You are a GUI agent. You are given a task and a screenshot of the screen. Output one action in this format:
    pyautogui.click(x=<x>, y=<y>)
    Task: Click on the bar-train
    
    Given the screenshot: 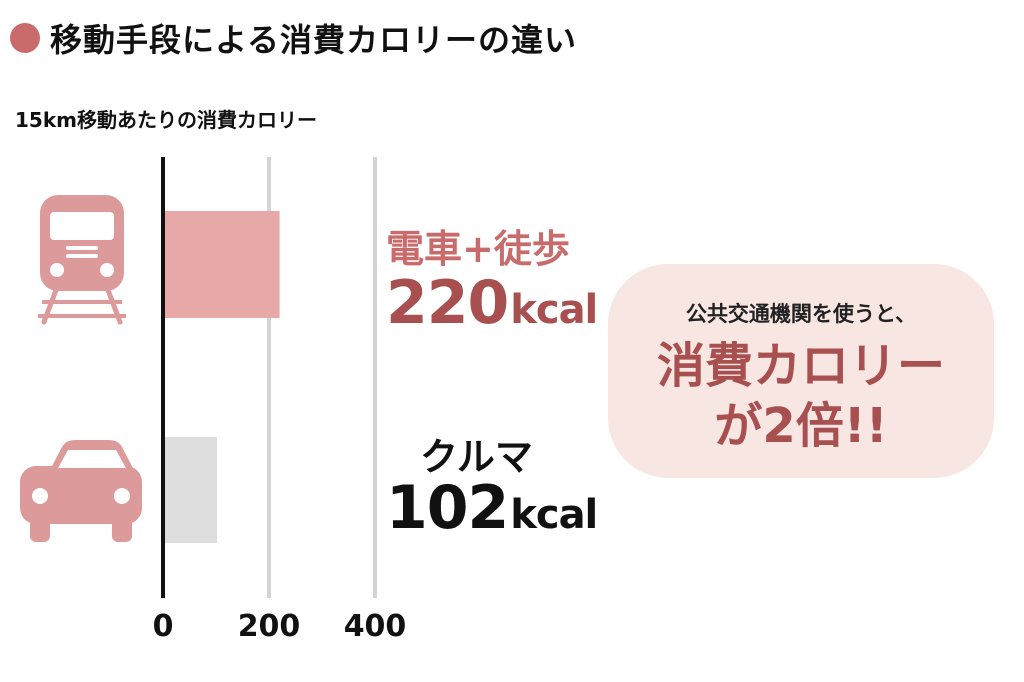 What is the action you would take?
    pyautogui.click(x=221, y=264)
    